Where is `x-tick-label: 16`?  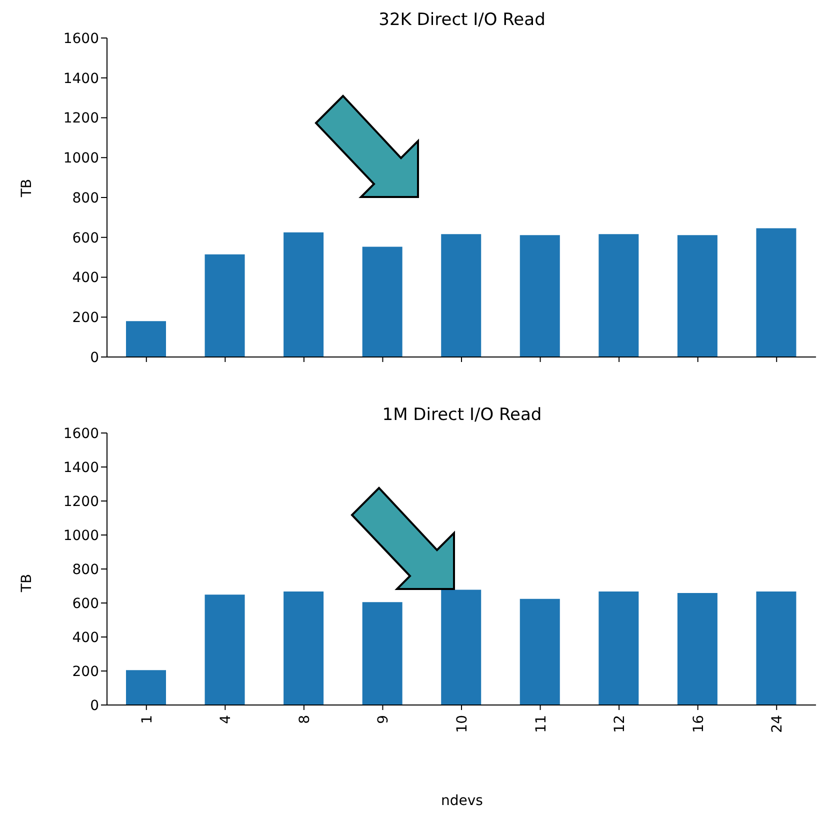 x-tick-label: 16 is located at coordinates (698, 723).